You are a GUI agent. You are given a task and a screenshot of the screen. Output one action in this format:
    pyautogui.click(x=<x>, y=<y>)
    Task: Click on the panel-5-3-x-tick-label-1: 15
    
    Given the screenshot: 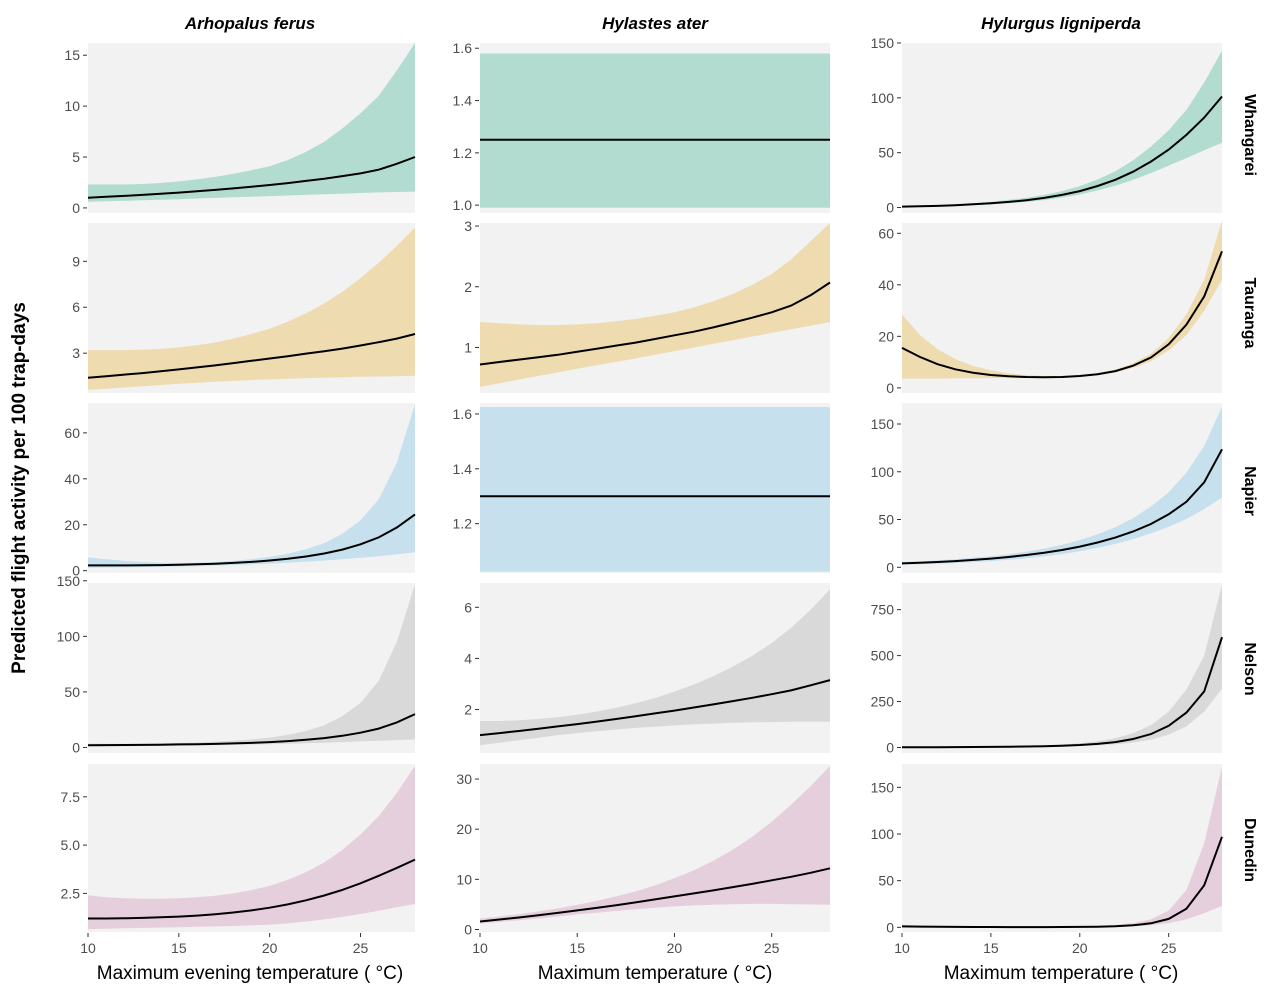 What is the action you would take?
    pyautogui.click(x=991, y=948)
    